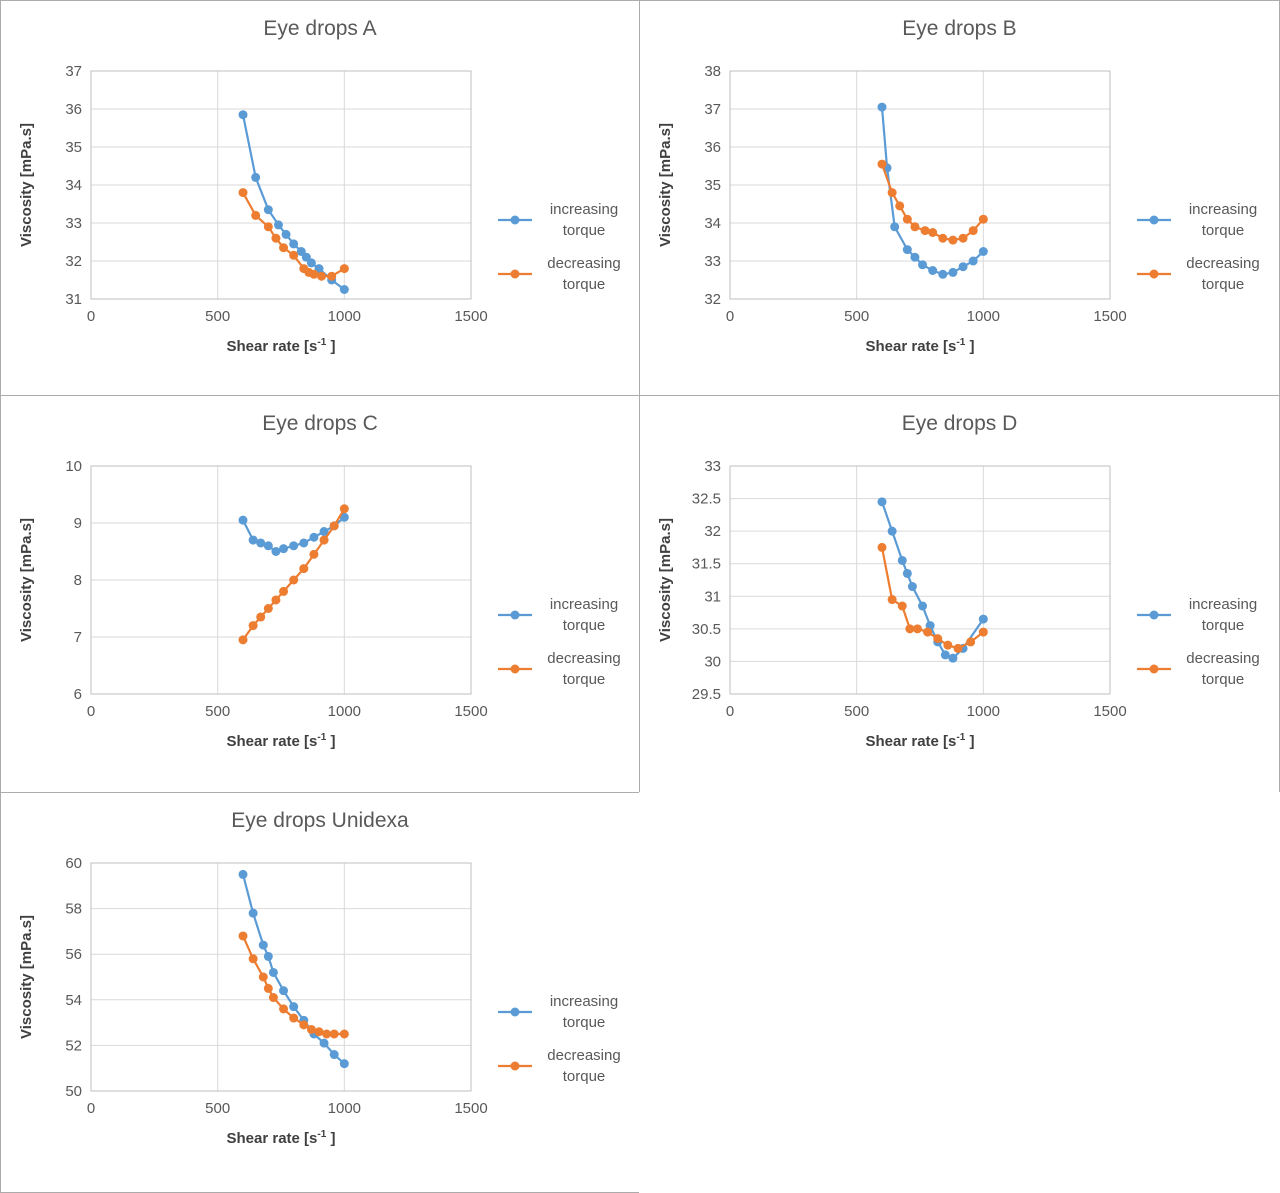 The height and width of the screenshot is (1193, 1280). I want to click on y-tick-label: 56, so click(73, 954).